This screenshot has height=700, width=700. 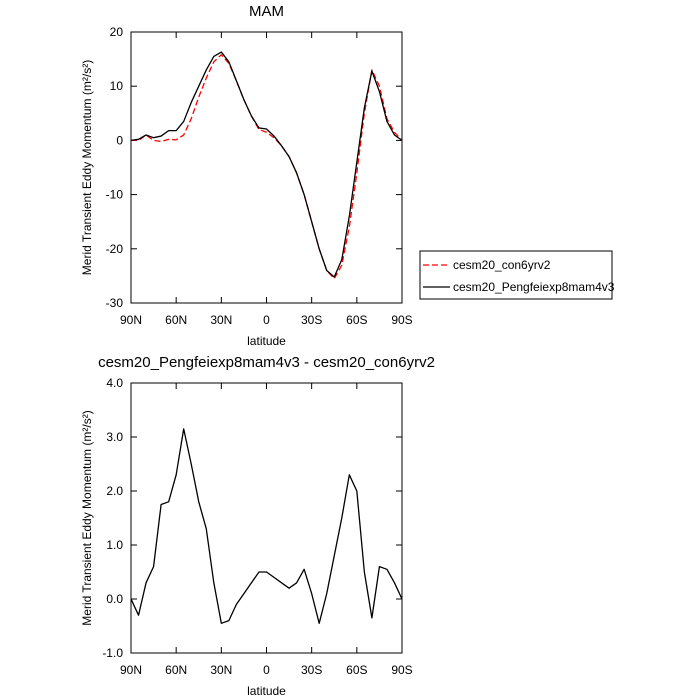 What do you see at coordinates (115, 195) in the screenshot?
I see `y-tick-label: -10` at bounding box center [115, 195].